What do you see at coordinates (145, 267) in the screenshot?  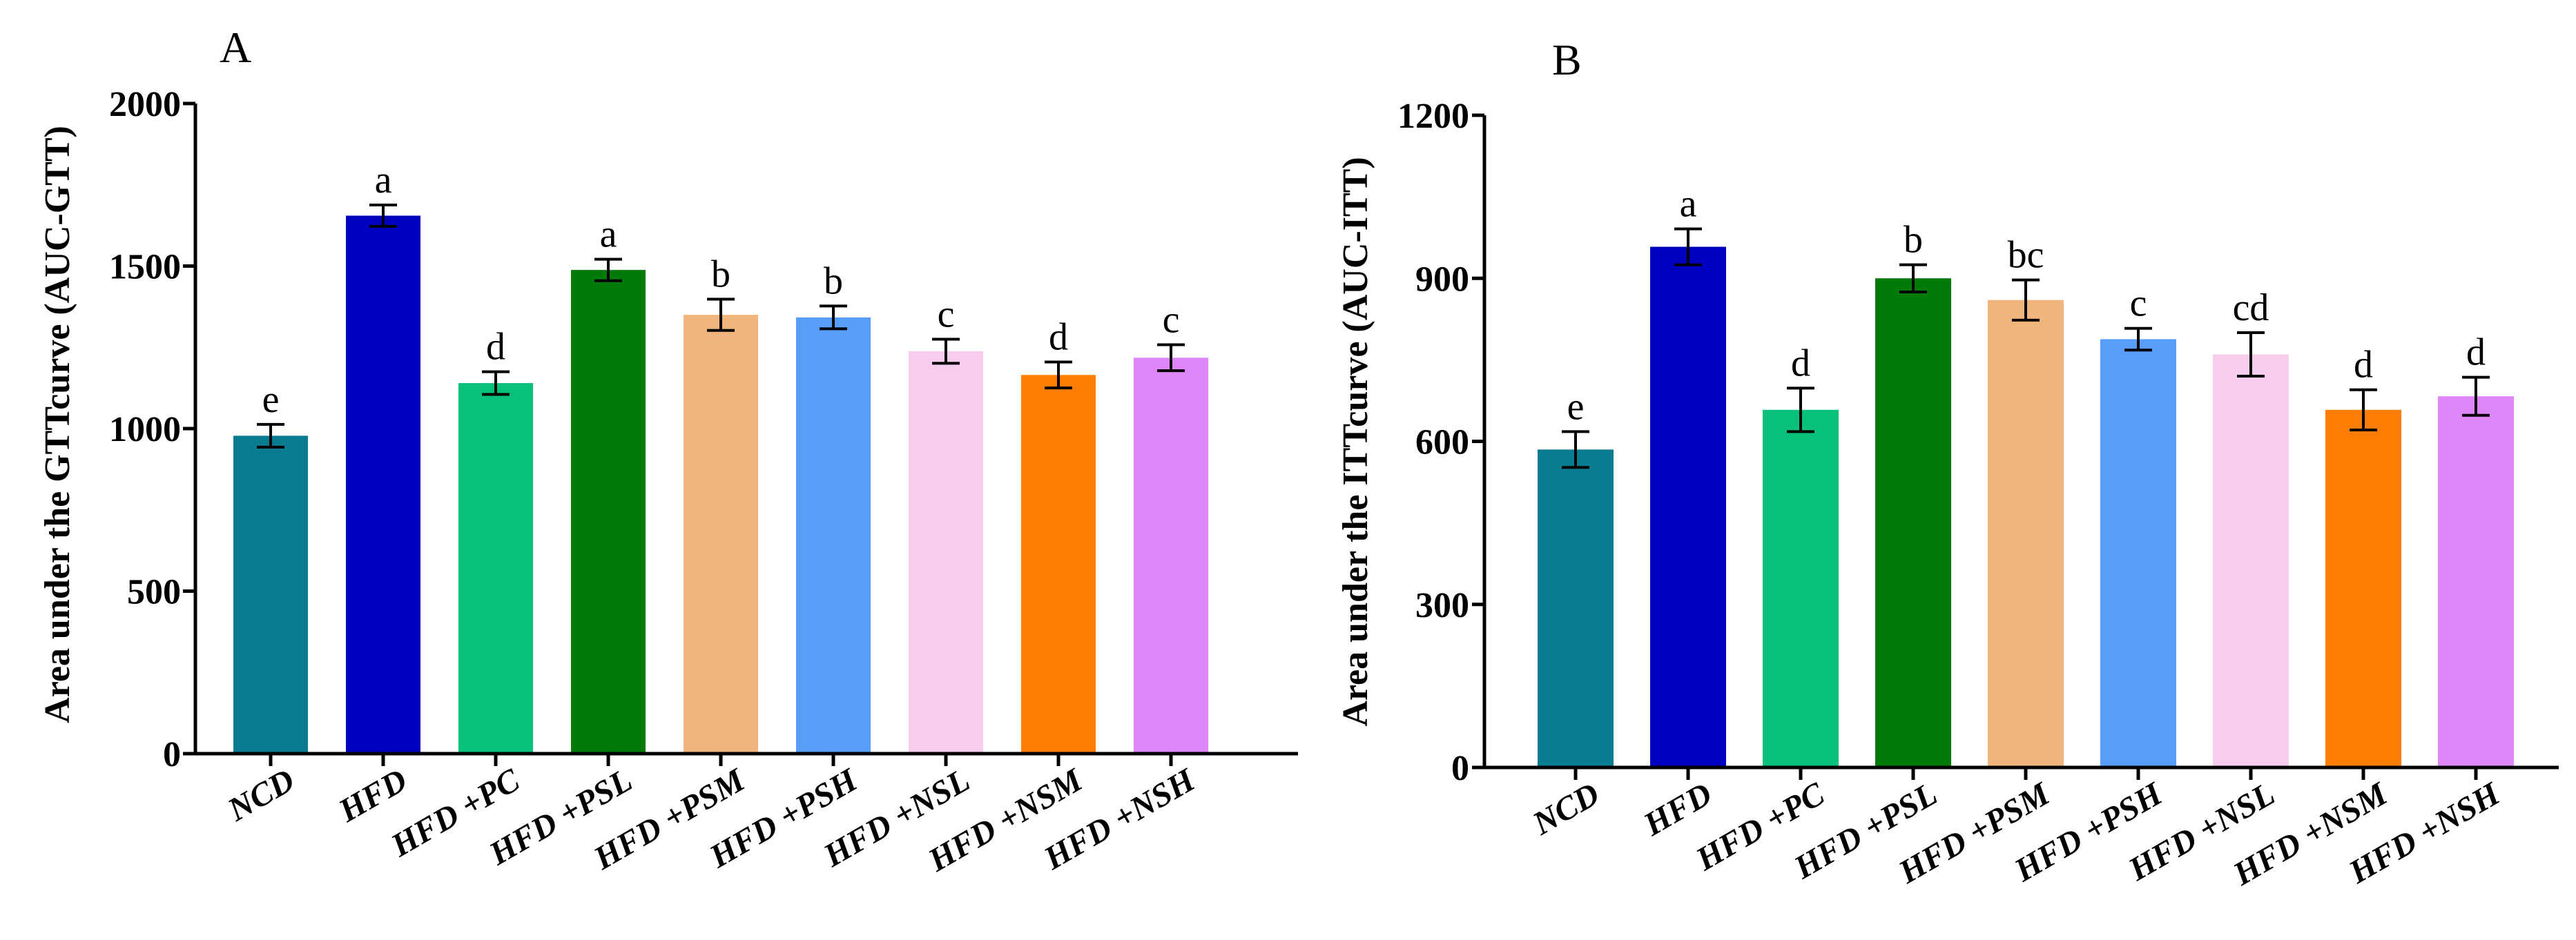 I see `panel-a-y-tick-label-3: 1500` at bounding box center [145, 267].